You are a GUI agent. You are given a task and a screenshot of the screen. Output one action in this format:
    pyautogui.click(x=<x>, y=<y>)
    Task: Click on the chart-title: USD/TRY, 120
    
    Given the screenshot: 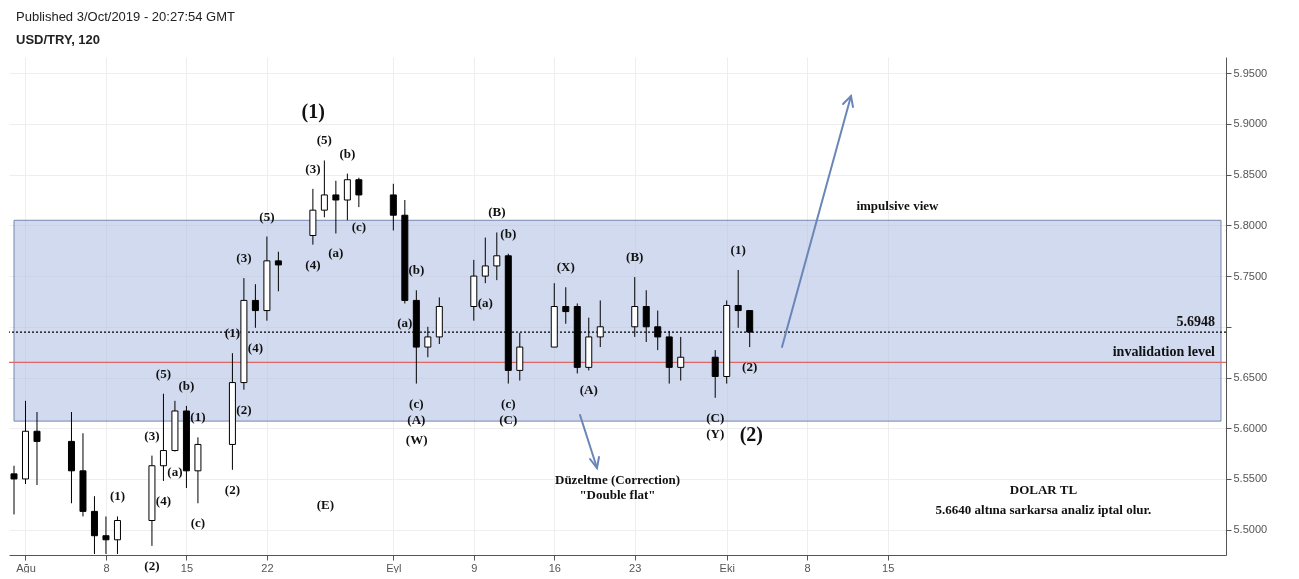 What is the action you would take?
    pyautogui.click(x=58, y=39)
    